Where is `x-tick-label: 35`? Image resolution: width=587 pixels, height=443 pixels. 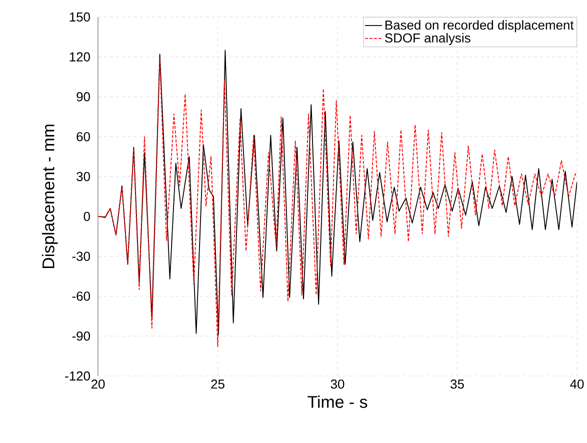
x-tick-label: 35 is located at coordinates (457, 384).